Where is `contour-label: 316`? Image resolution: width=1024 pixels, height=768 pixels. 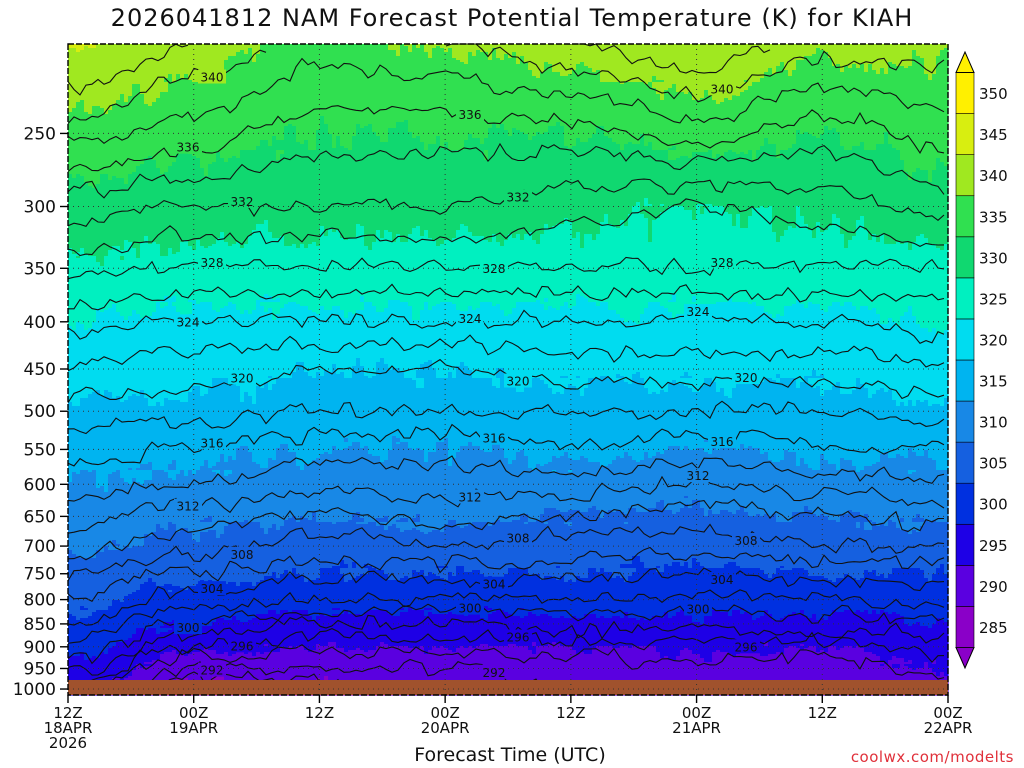 contour-label: 316 is located at coordinates (494, 439).